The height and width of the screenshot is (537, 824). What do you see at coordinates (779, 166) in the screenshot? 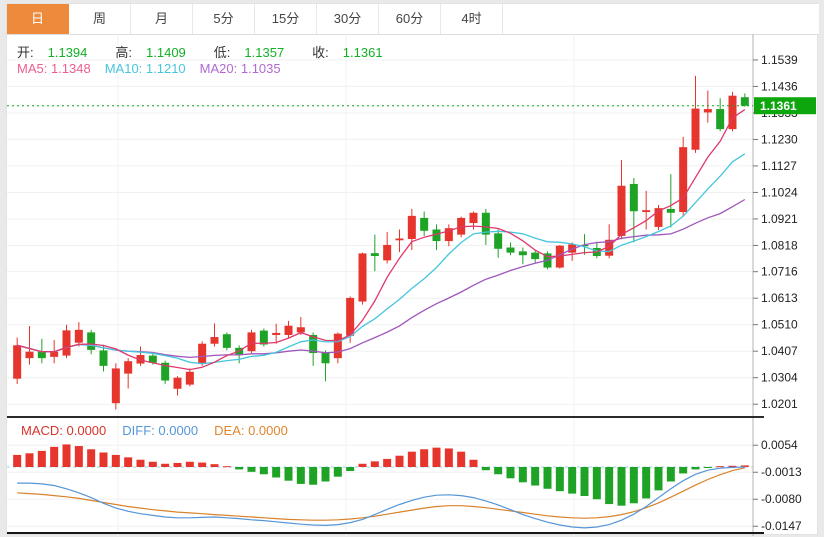
I see `price-tick-label: 1.1127` at bounding box center [779, 166].